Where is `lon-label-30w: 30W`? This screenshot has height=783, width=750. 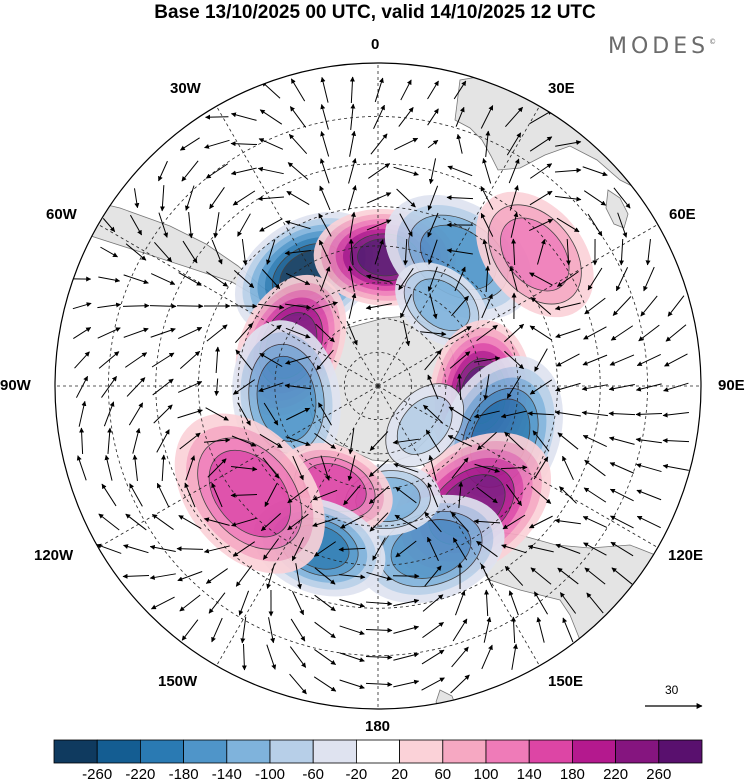
lon-label-30w: 30W is located at coordinates (185, 88).